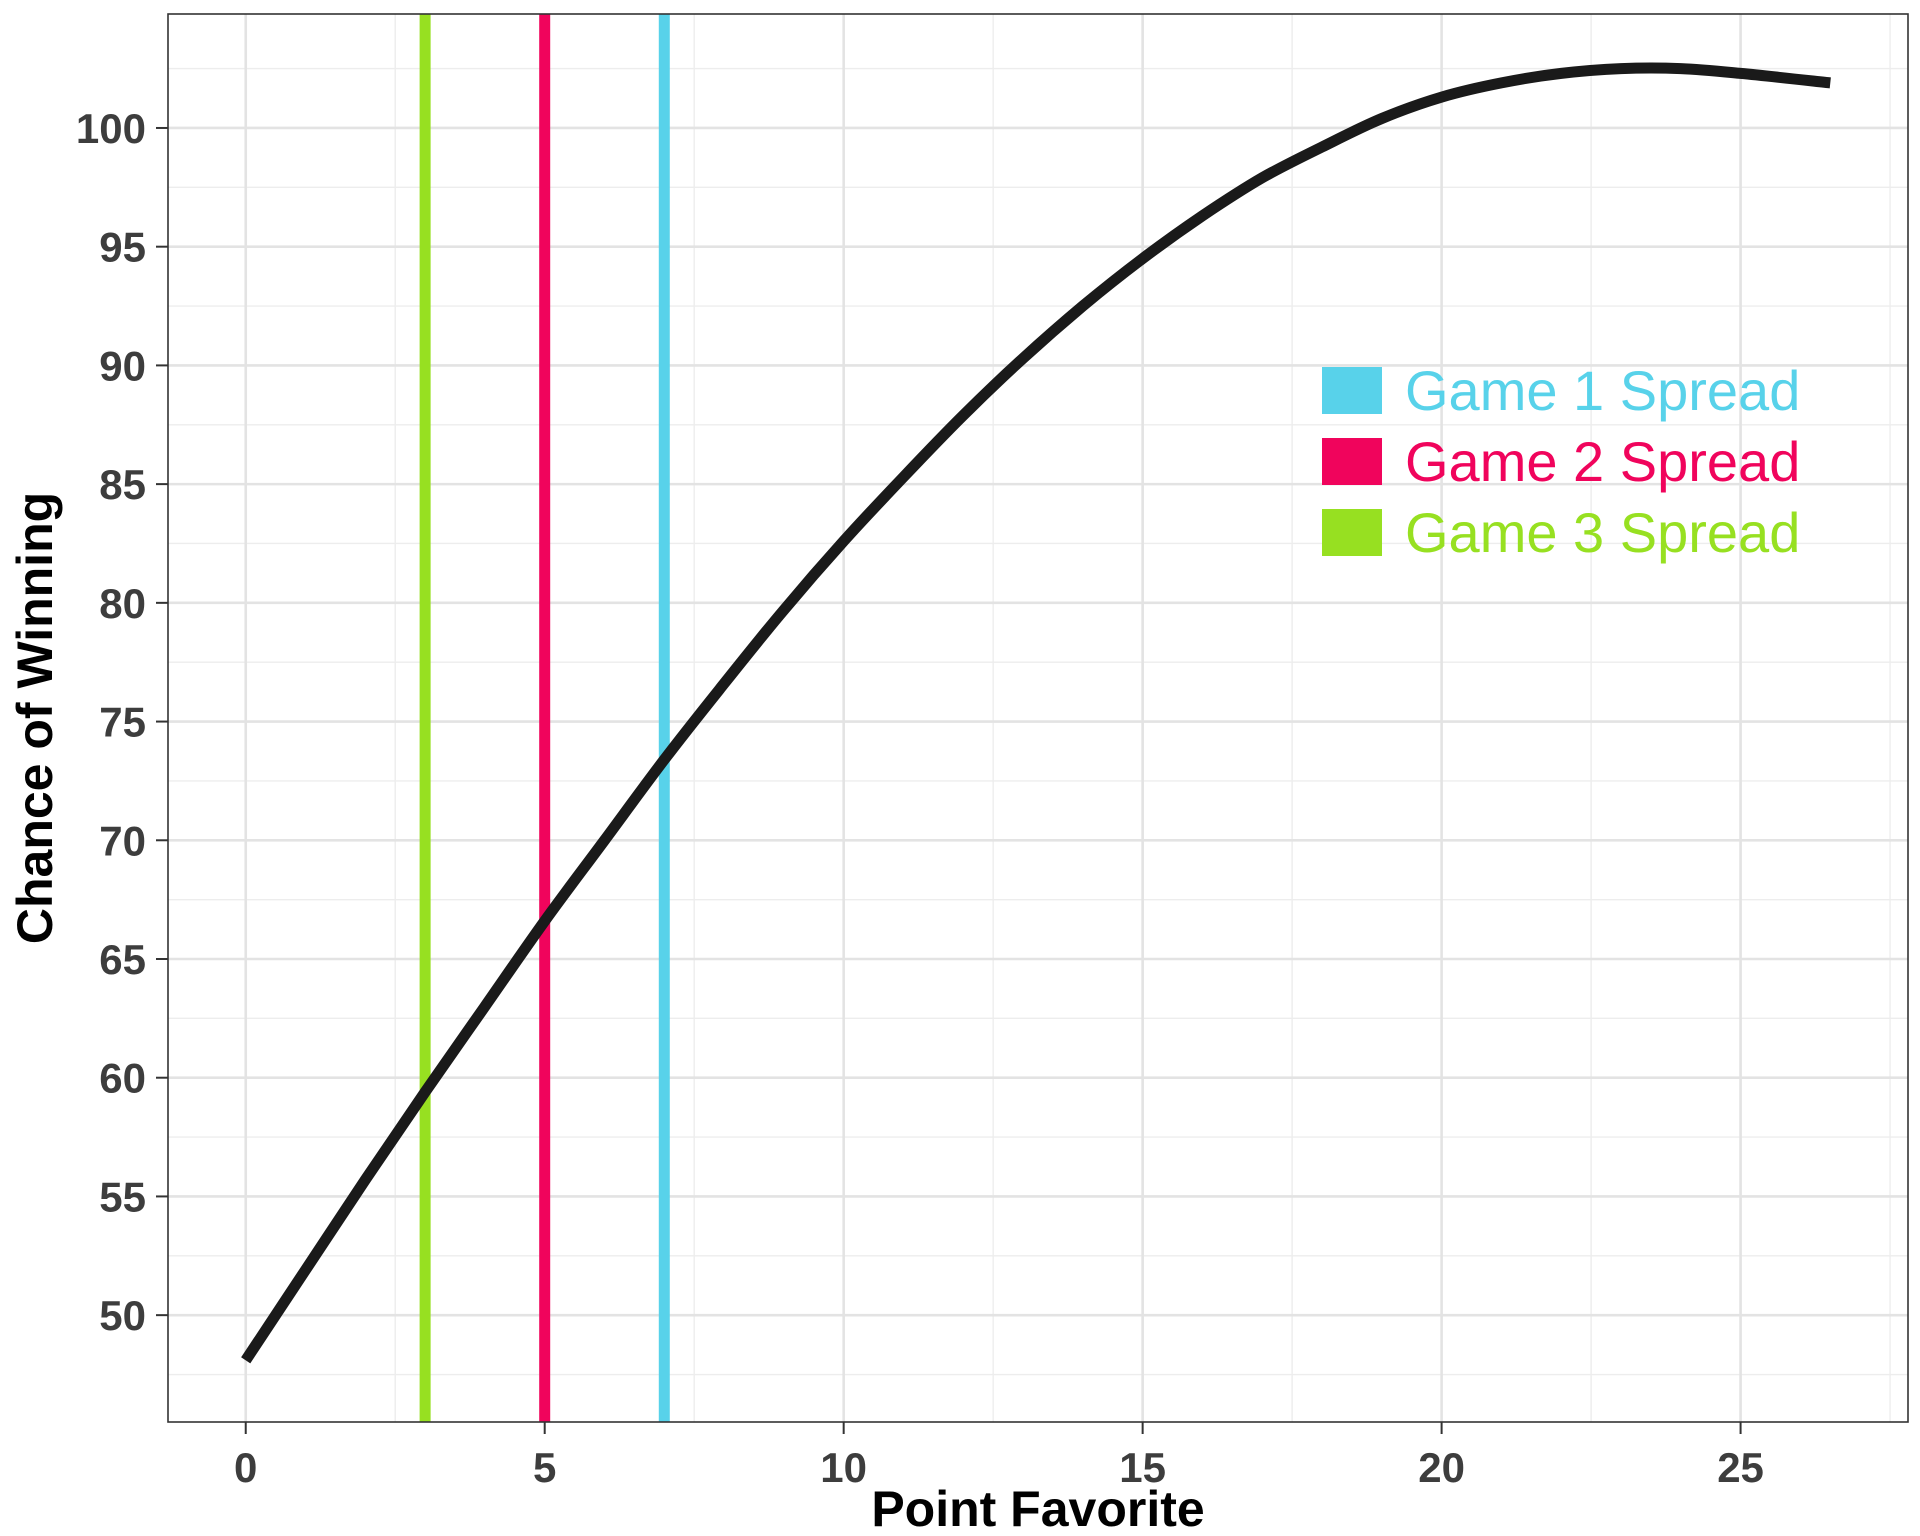  I want to click on x-axis-ticks: 0 5 10 15 20 25, so click(999, 1456).